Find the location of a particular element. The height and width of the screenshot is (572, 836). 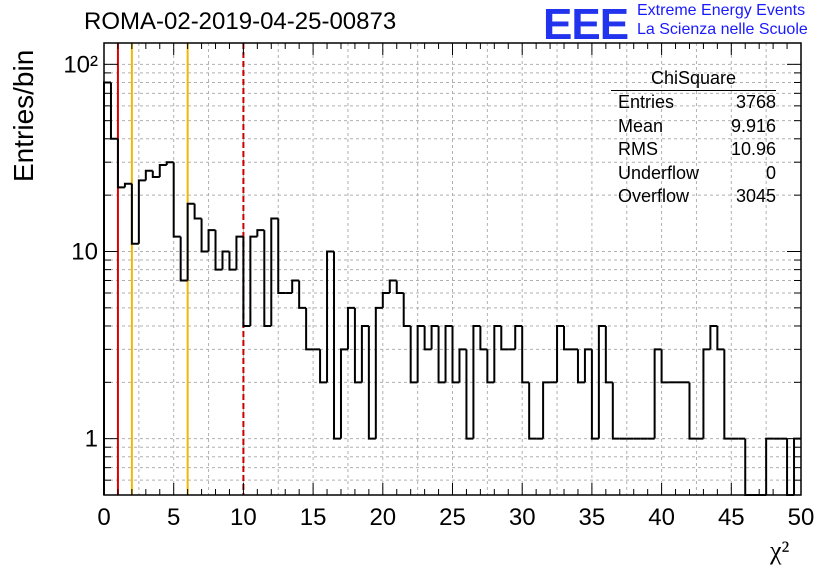

x-tick-label: 15 is located at coordinates (313, 517).